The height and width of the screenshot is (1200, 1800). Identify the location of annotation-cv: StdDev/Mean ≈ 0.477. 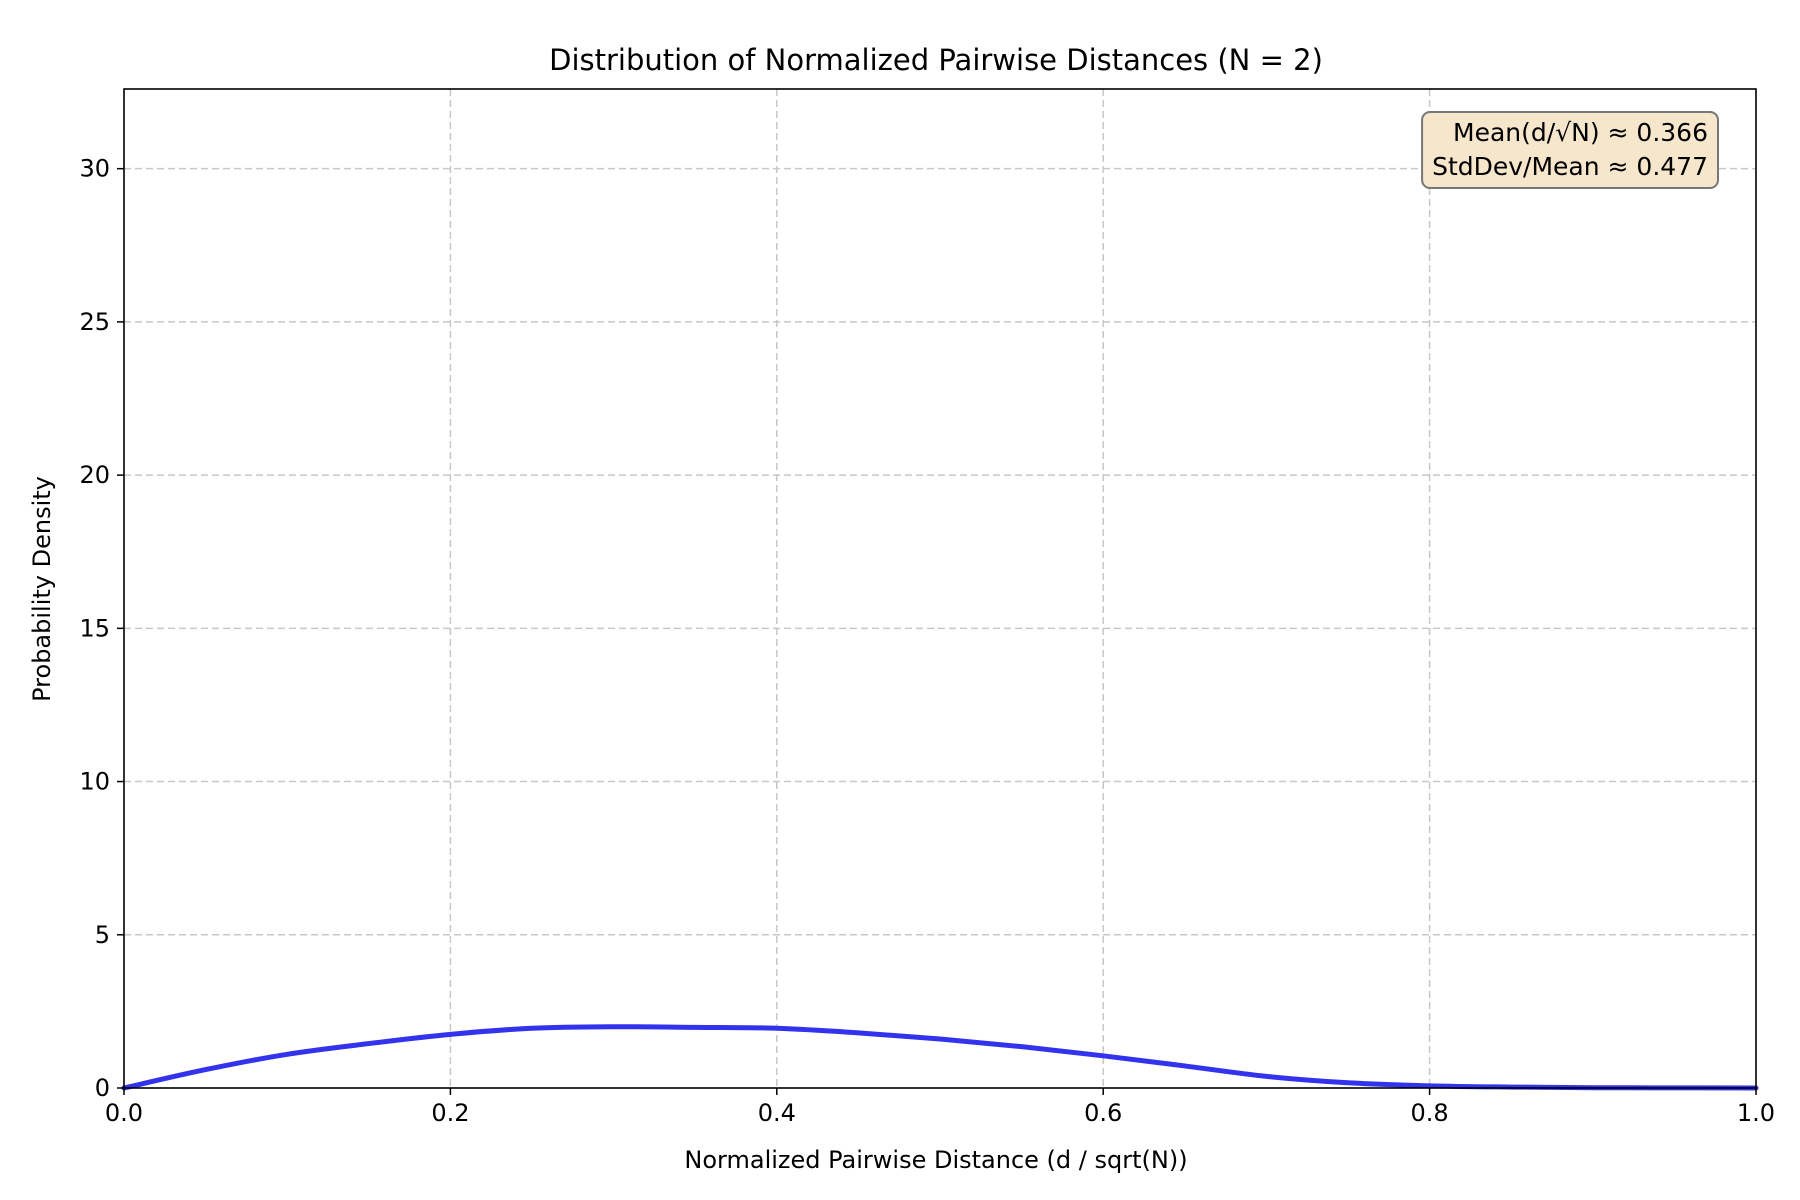
(1570, 166).